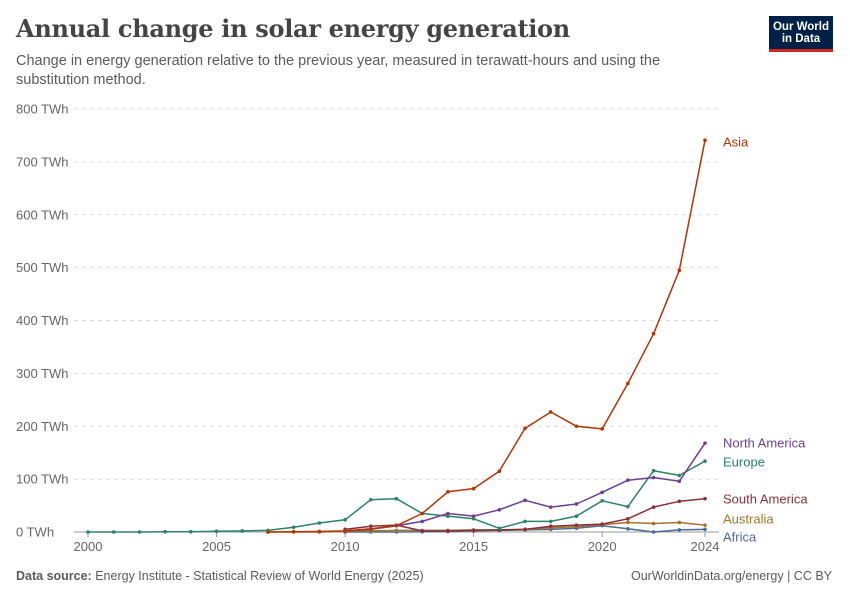 Image resolution: width=850 pixels, height=600 pixels. I want to click on y-tick-label: 200 TWh, so click(42, 426).